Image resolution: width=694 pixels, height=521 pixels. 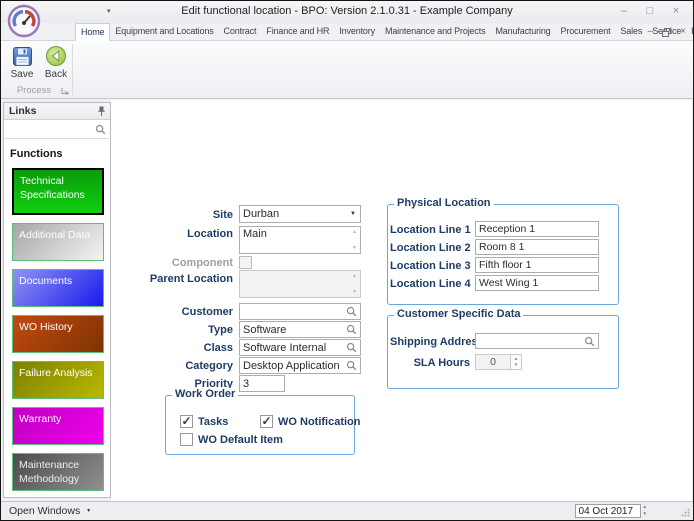 What do you see at coordinates (58, 288) in the screenshot?
I see `function-button-documents: Documents` at bounding box center [58, 288].